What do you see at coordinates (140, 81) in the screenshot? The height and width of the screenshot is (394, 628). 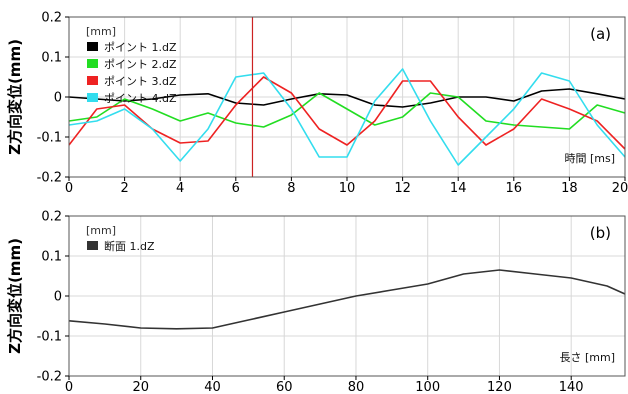 I see `legend-entry: ポイント 3.dZ` at bounding box center [140, 81].